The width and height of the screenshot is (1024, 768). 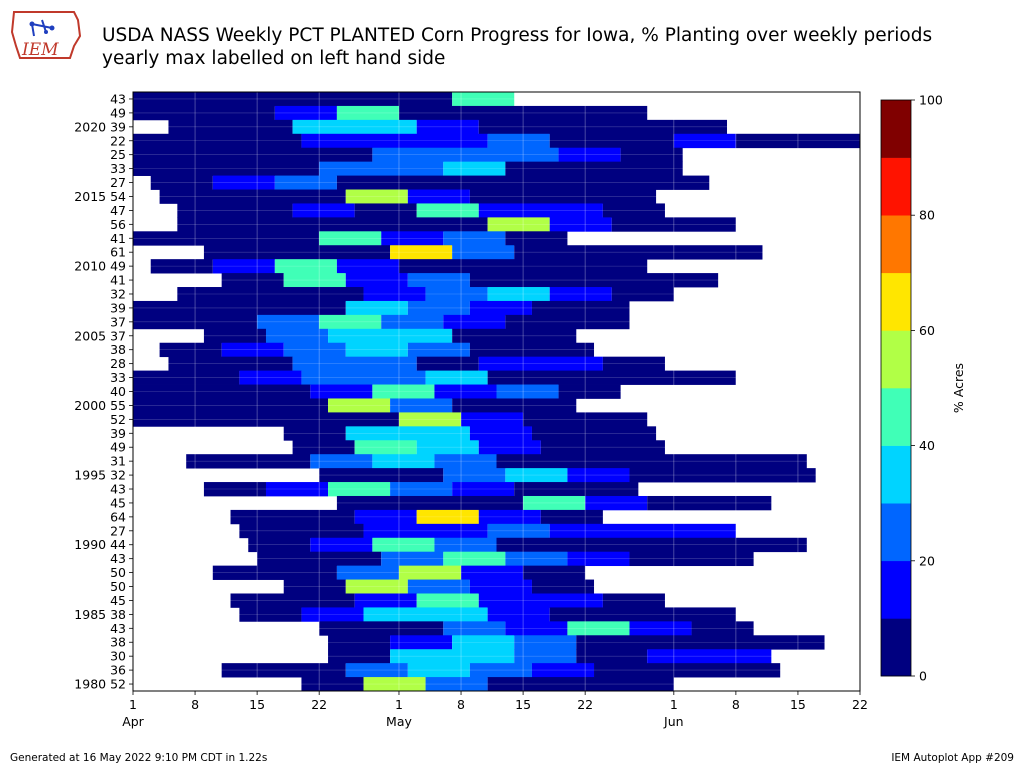 What do you see at coordinates (48, 36) in the screenshot?
I see `iem-logo: IEM` at bounding box center [48, 36].